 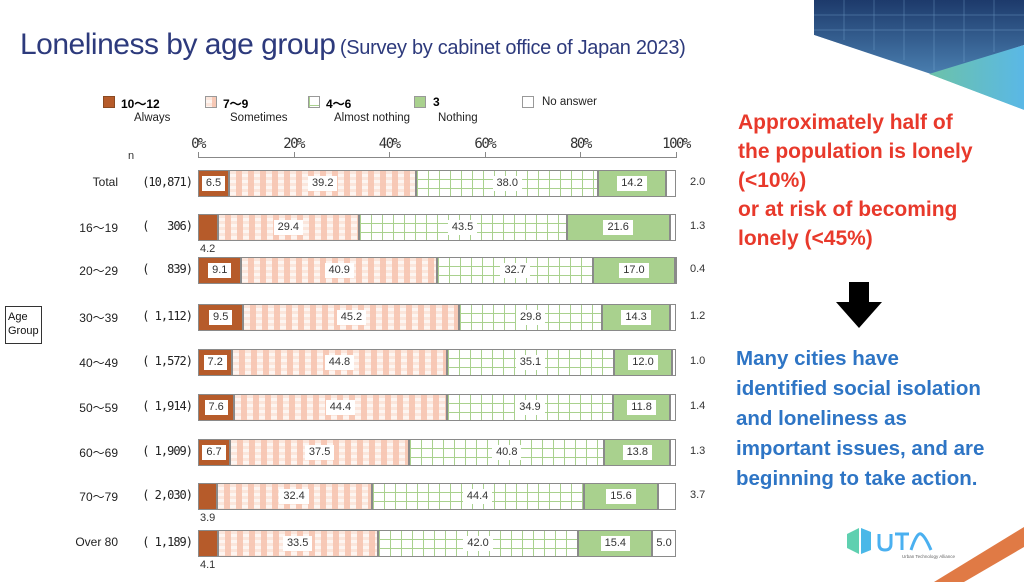 I want to click on x-tick-label: 60%, so click(x=485, y=144).